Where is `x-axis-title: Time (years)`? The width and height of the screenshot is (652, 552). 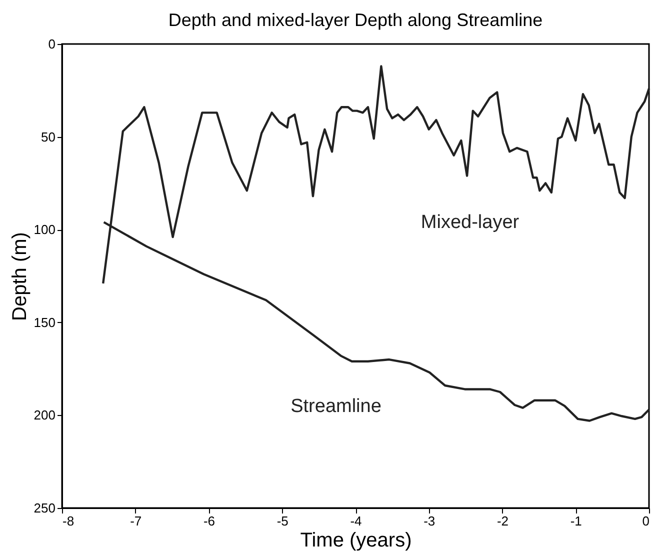
x-axis-title: Time (years) is located at coordinates (356, 541).